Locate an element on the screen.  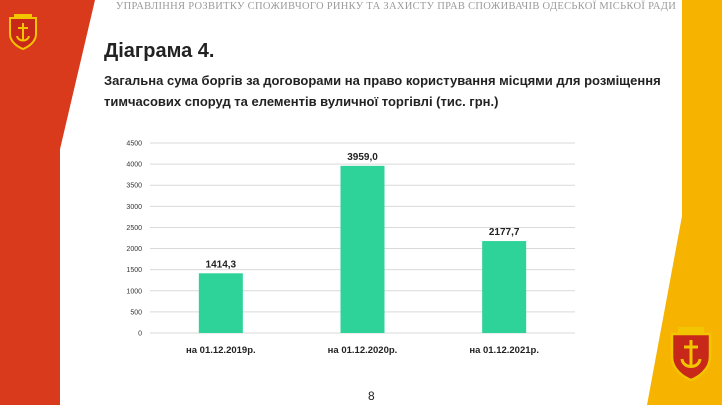
y-tick-label: 4000 is located at coordinates (134, 165).